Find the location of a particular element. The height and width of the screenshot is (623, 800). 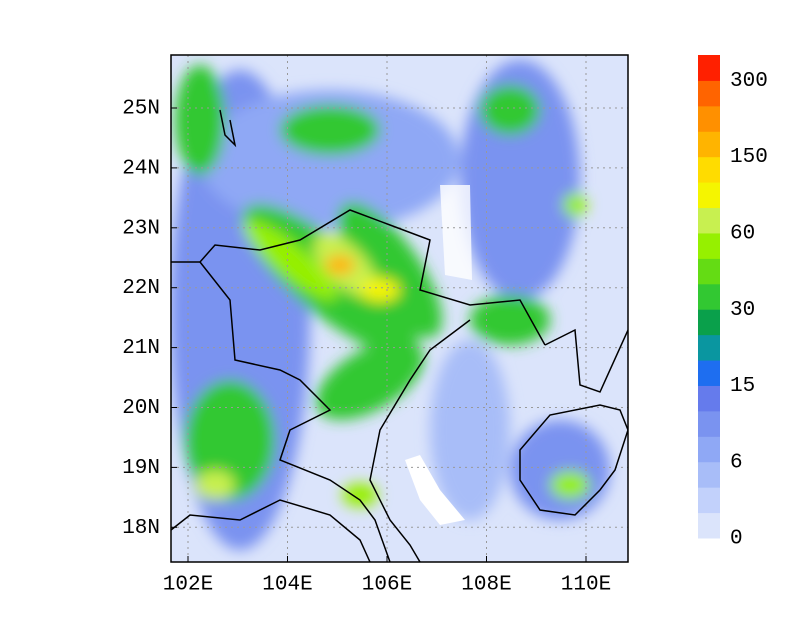

colorbar-label: 60 is located at coordinates (742, 233).